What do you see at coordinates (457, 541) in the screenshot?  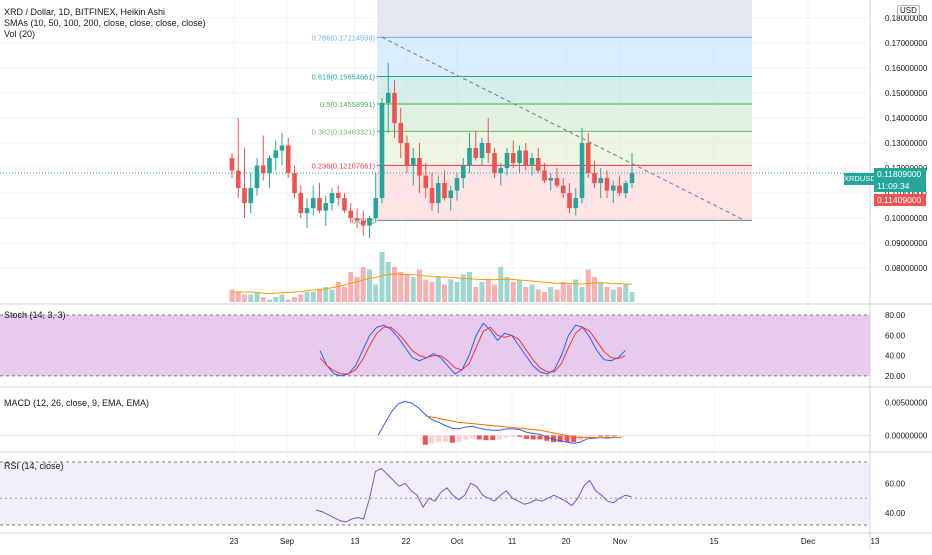 I see `time-tick-label: Oct` at bounding box center [457, 541].